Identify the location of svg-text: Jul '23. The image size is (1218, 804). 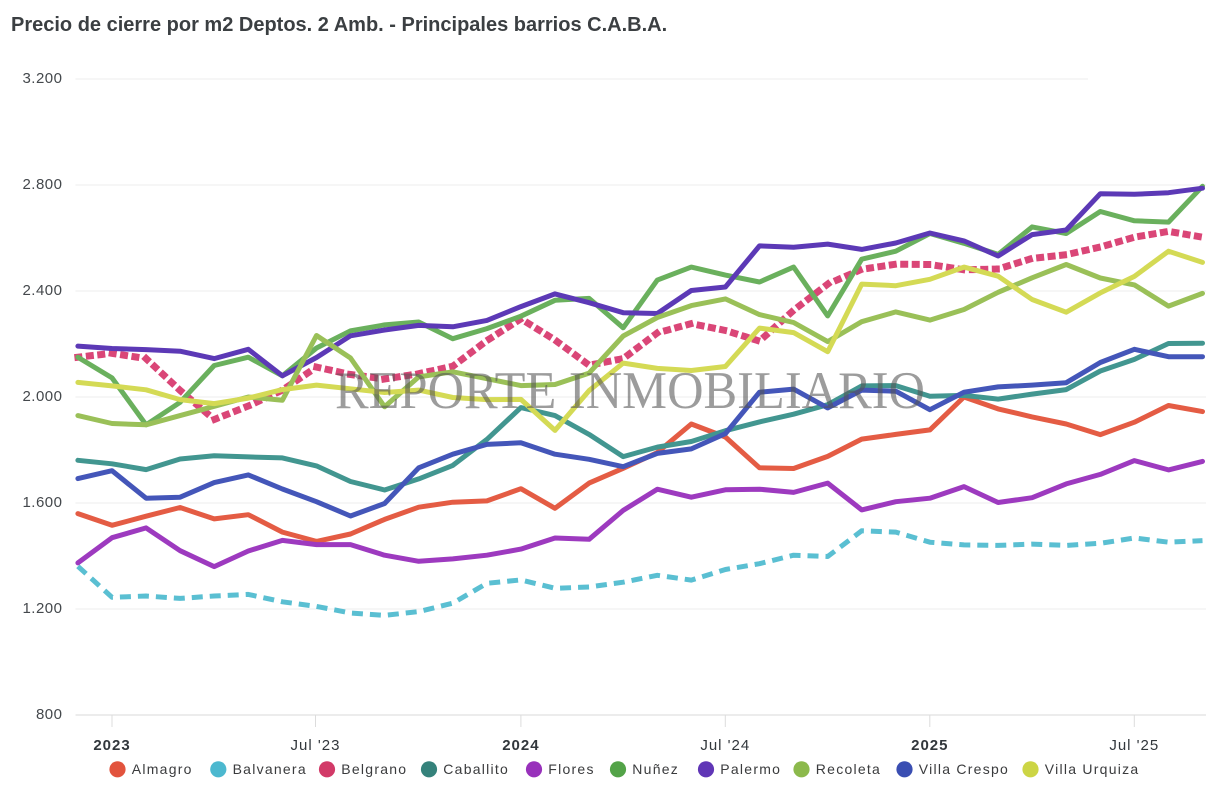
(316, 745).